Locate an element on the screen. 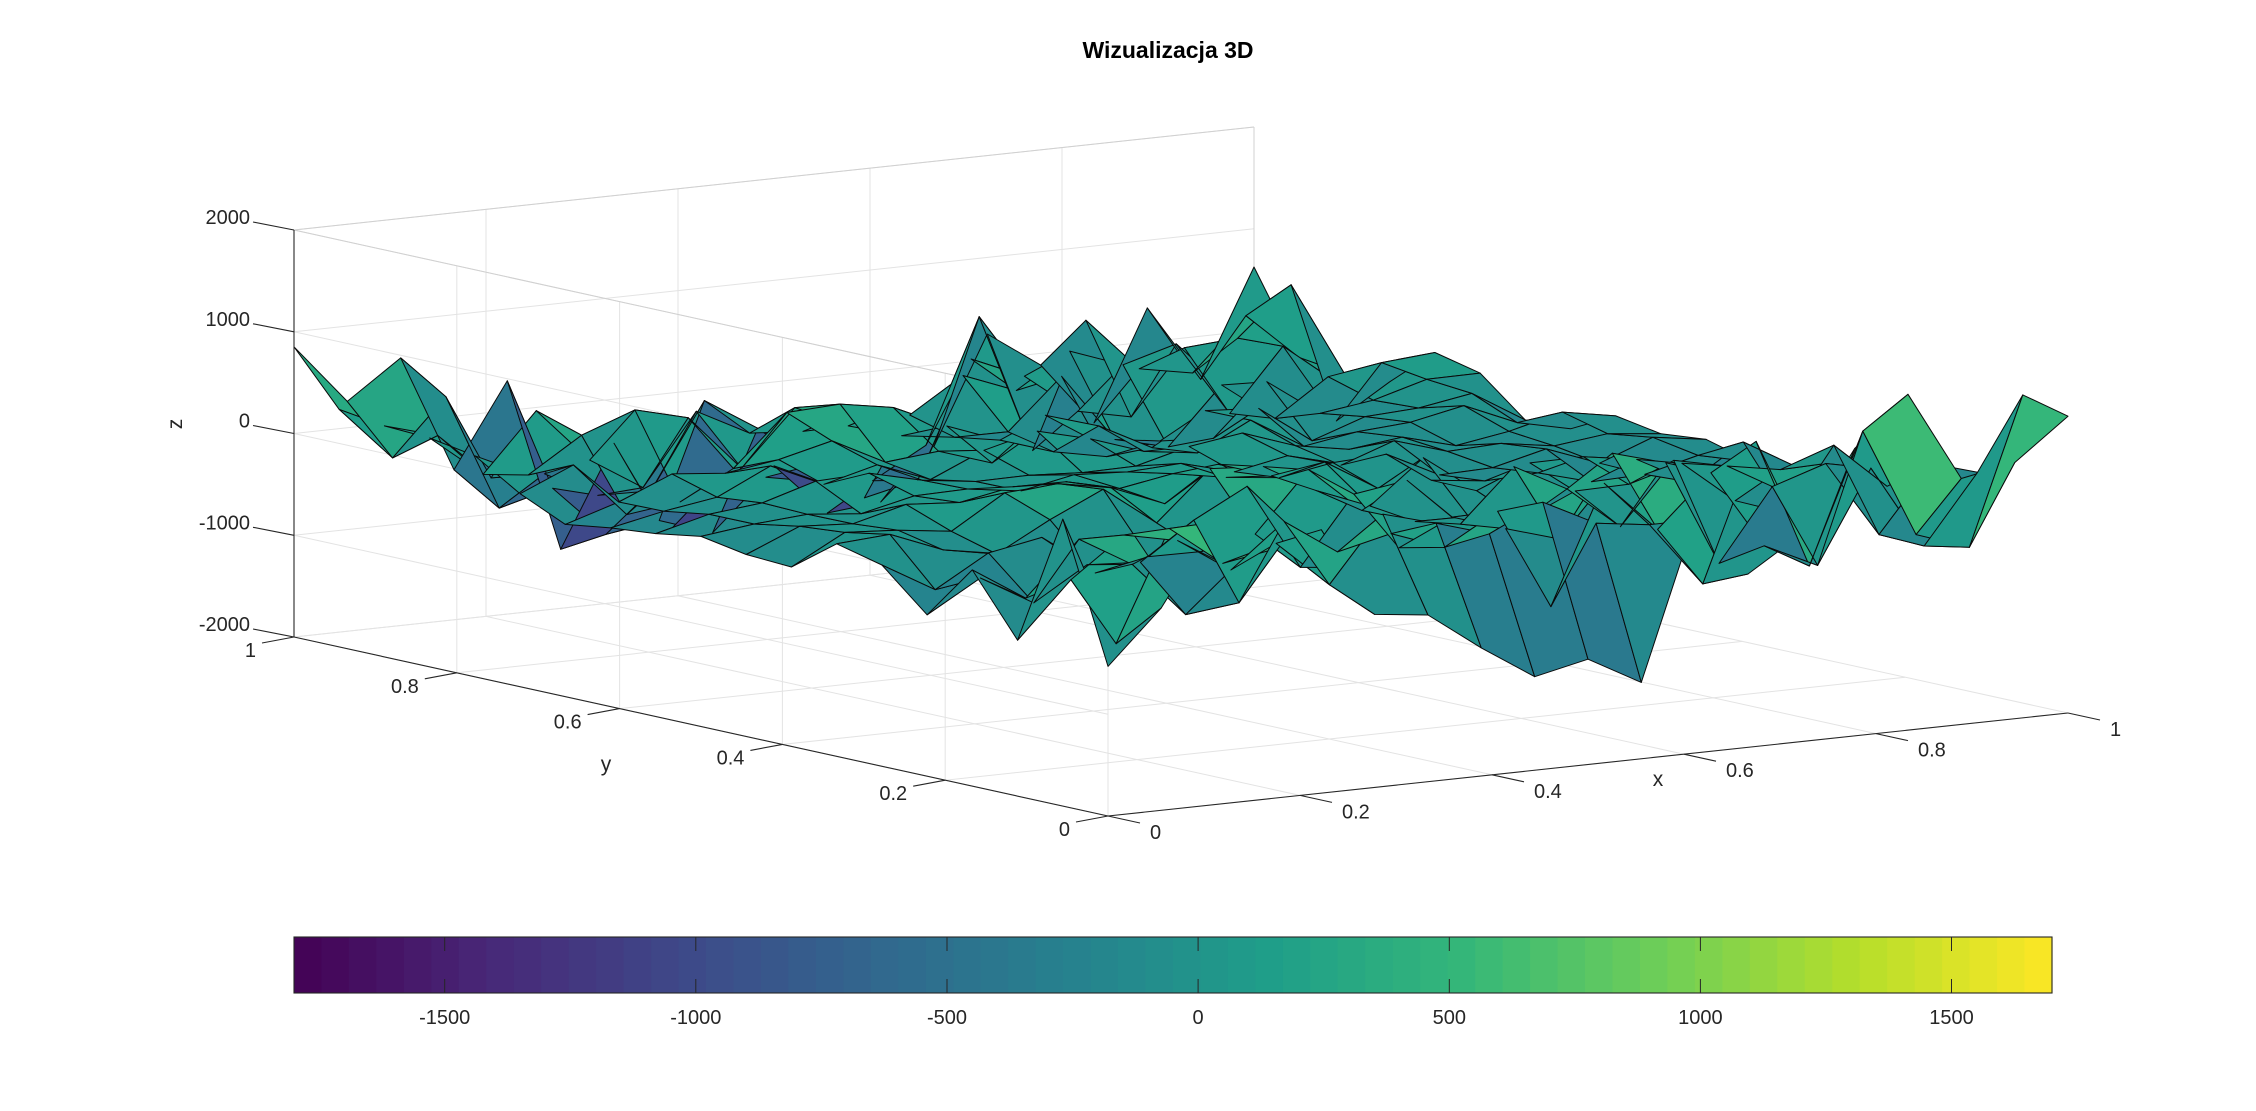  colorbar-tick-label: 1500 is located at coordinates (1951, 1018).